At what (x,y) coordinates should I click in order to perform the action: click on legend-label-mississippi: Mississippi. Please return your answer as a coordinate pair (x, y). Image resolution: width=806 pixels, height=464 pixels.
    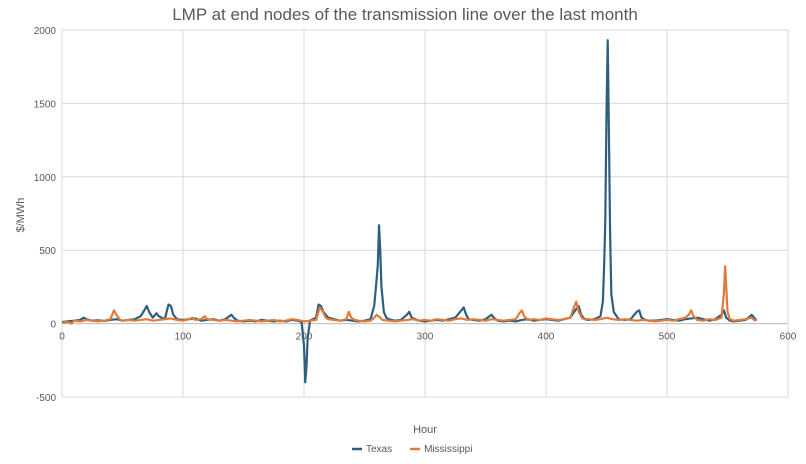
    Looking at the image, I should click on (448, 449).